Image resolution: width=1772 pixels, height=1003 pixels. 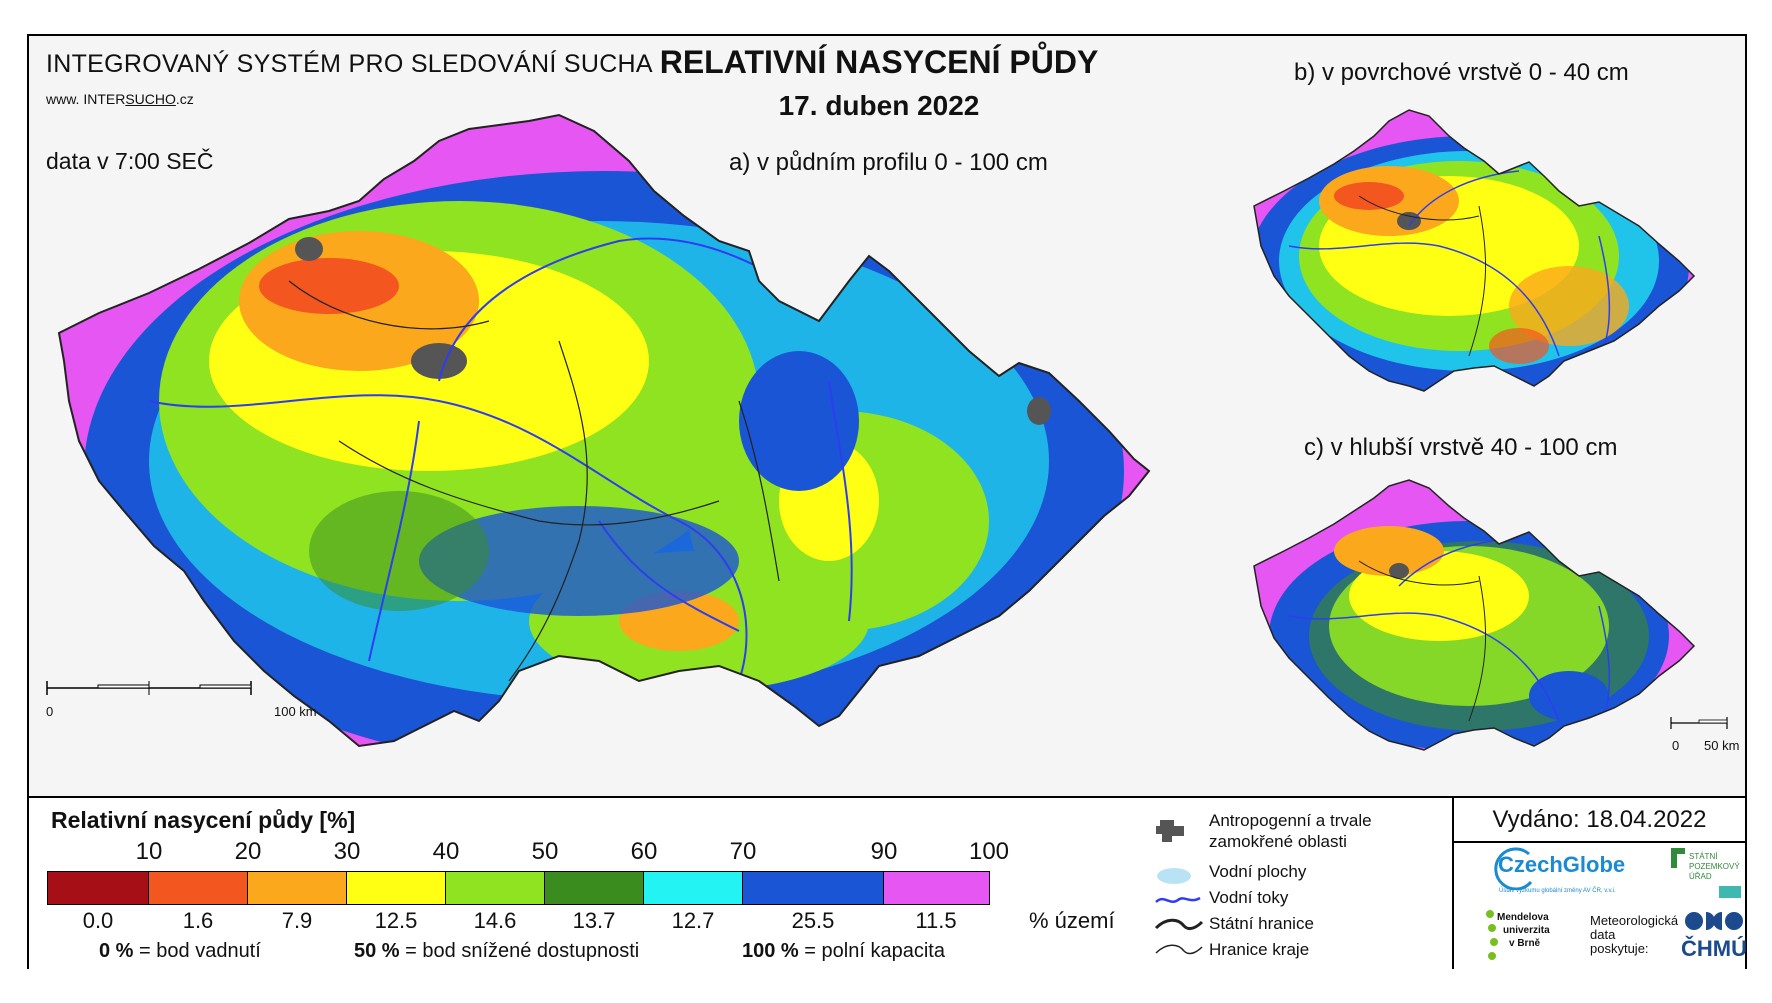 I want to click on area-percent: 0.0, so click(x=98, y=920).